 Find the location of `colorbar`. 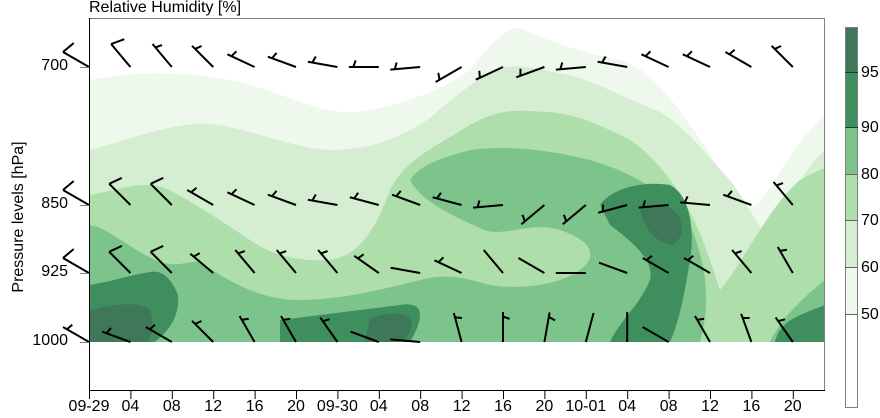

colorbar is located at coordinates (851, 217).